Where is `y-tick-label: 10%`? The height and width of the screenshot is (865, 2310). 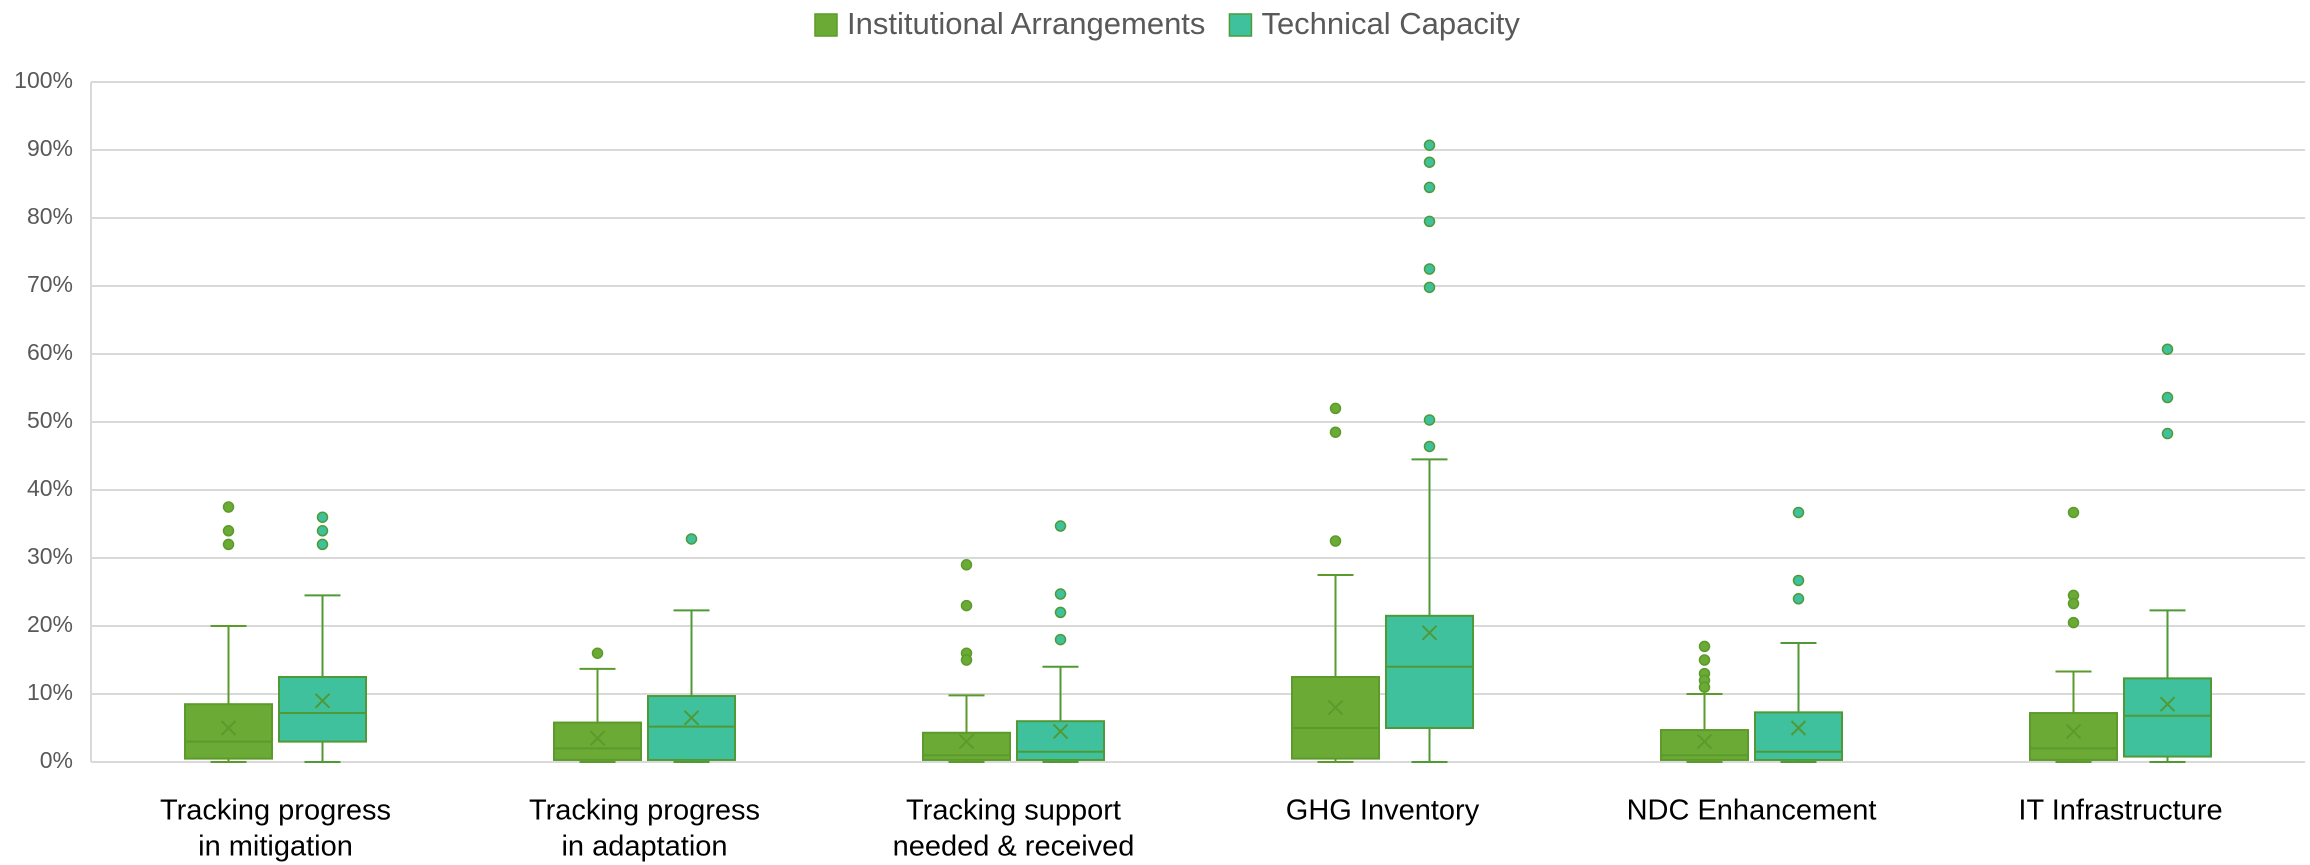
y-tick-label: 10% is located at coordinates (50, 692).